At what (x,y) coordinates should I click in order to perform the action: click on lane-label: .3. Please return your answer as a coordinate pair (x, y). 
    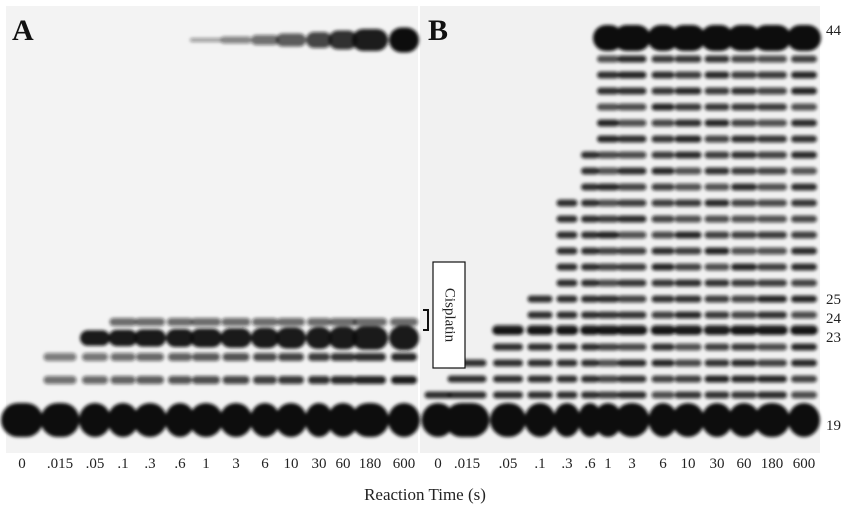
    Looking at the image, I should click on (566, 464).